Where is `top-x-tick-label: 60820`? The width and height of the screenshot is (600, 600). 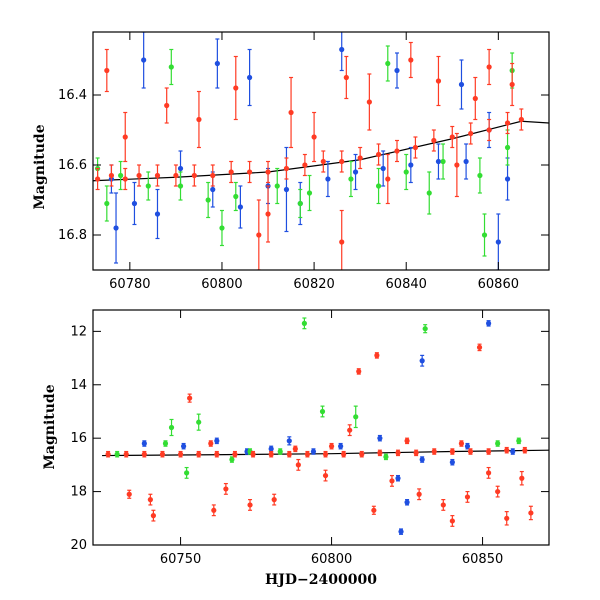 top-x-tick-label: 60820 is located at coordinates (313, 284).